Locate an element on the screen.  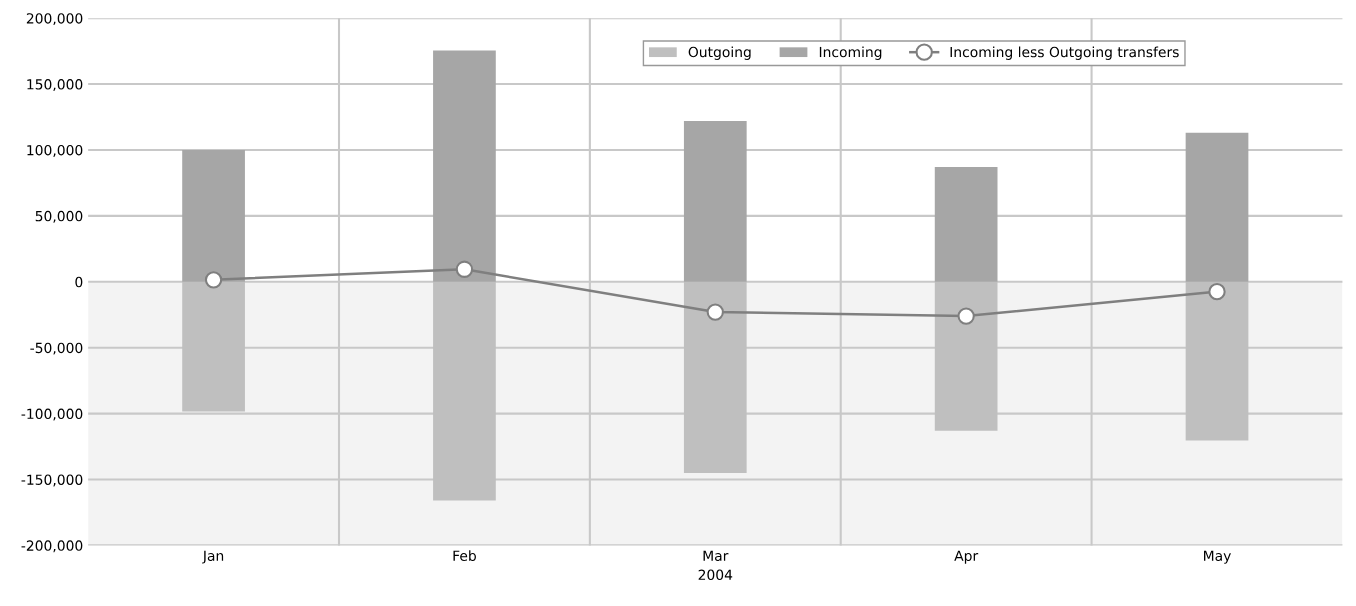
y-tick-label: -200,000 is located at coordinates (52, 546).